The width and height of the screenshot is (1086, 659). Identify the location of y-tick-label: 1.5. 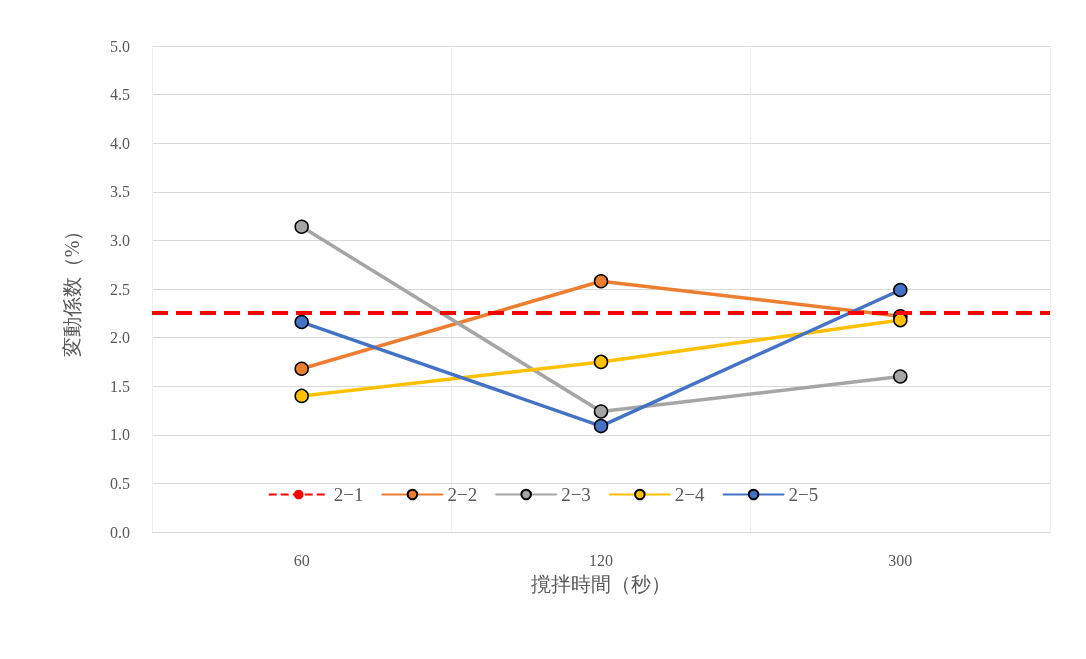
(120, 386).